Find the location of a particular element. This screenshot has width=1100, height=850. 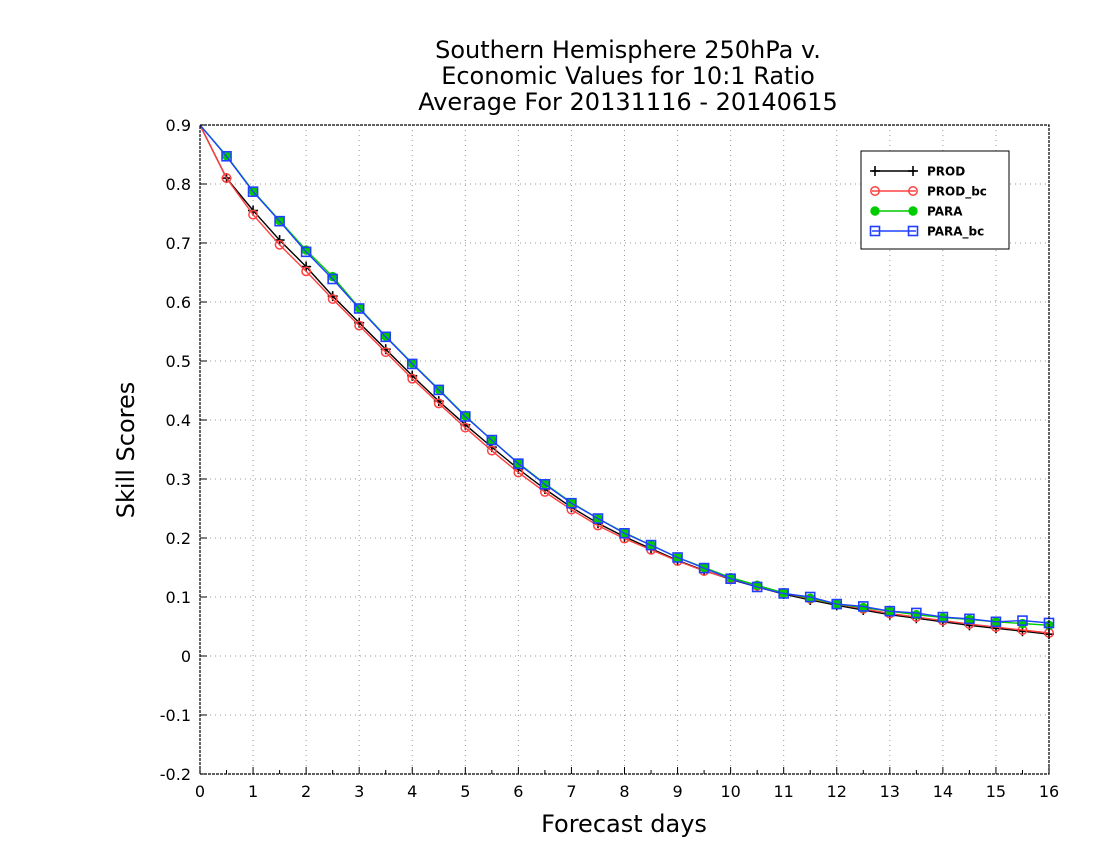

legend-box is located at coordinates (935, 200).